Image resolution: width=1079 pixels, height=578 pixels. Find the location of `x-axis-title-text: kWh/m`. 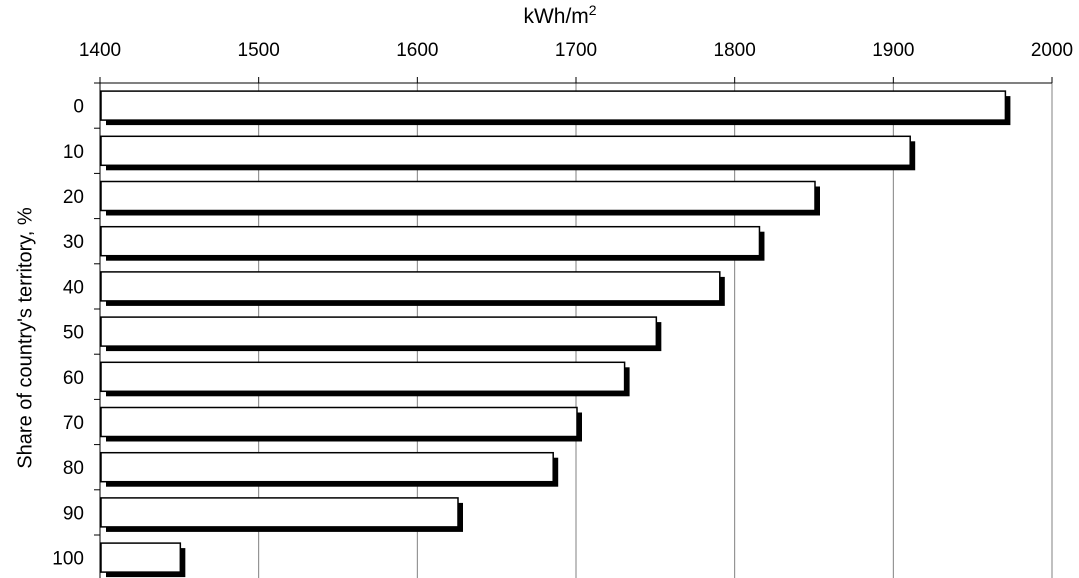

x-axis-title-text: kWh/m is located at coordinates (555, 16).